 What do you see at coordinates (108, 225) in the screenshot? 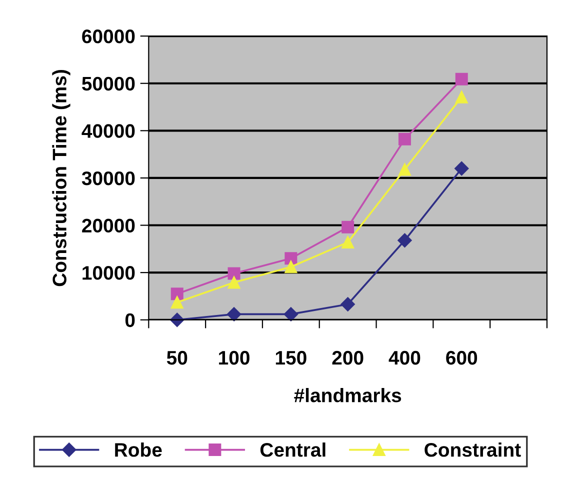
I see `y-tick-label: 20000` at bounding box center [108, 225].